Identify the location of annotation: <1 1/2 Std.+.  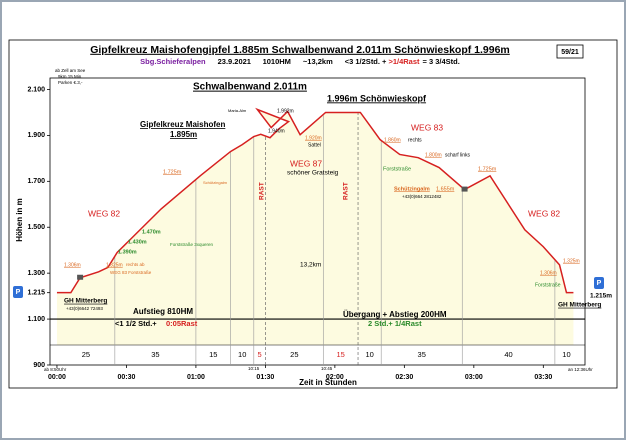
(136, 323).